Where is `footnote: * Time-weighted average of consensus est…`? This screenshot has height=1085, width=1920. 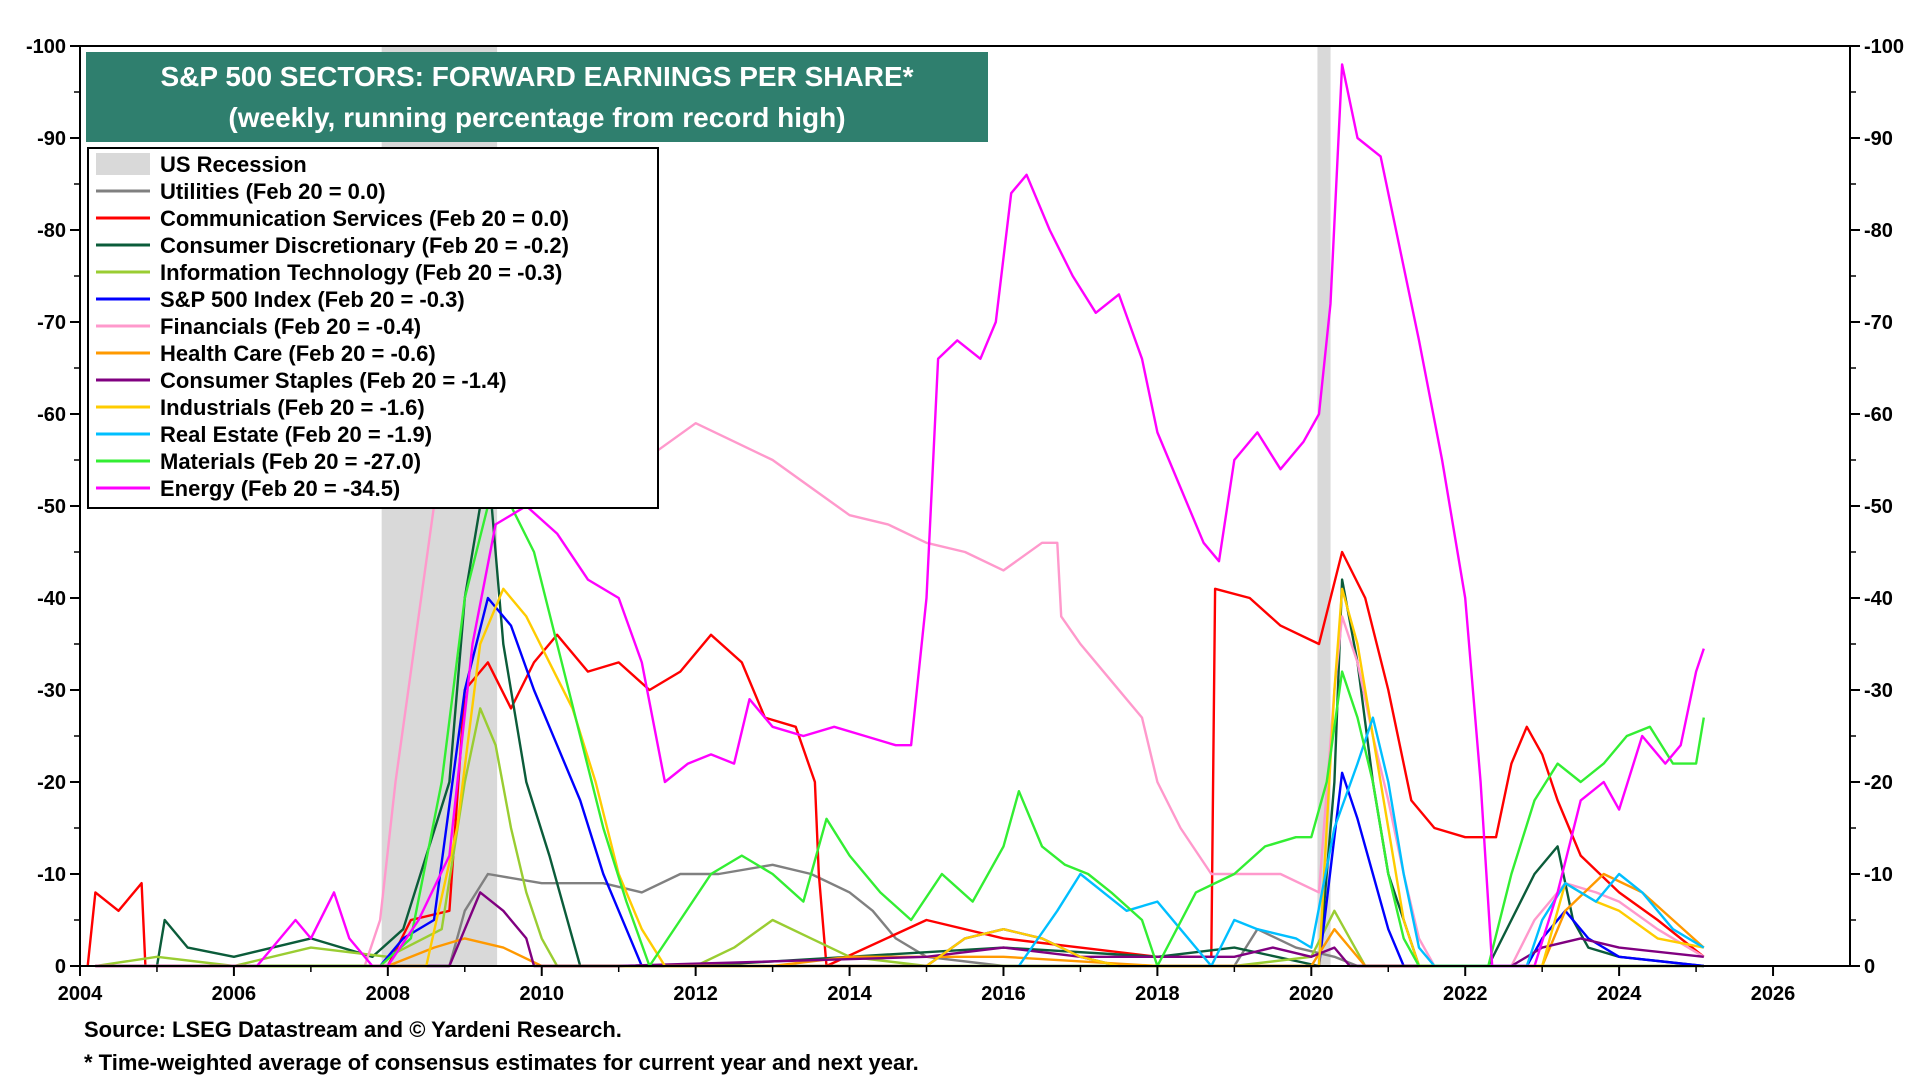 footnote: * Time-weighted average of consensus est… is located at coordinates (501, 1062).